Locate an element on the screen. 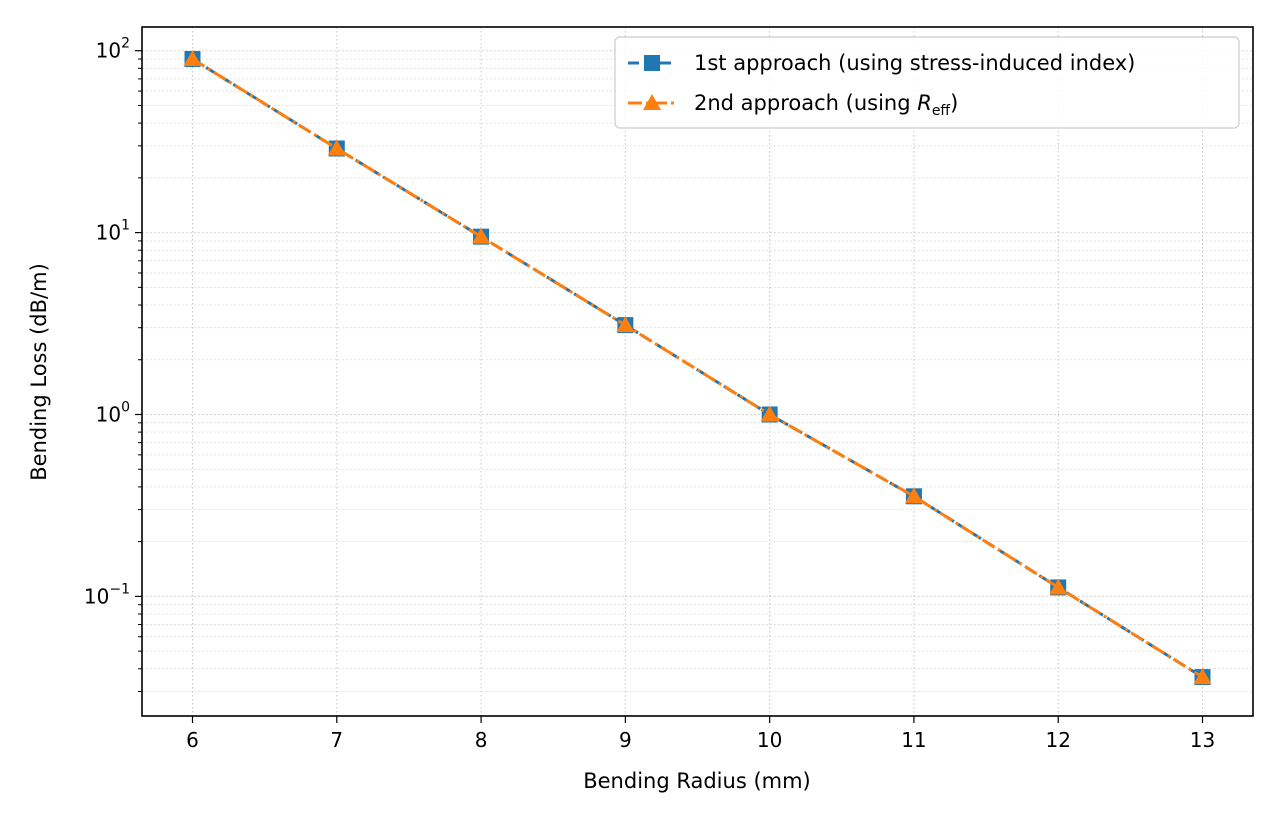  y-tick-label: 10⁻¹ is located at coordinates (107, 594).